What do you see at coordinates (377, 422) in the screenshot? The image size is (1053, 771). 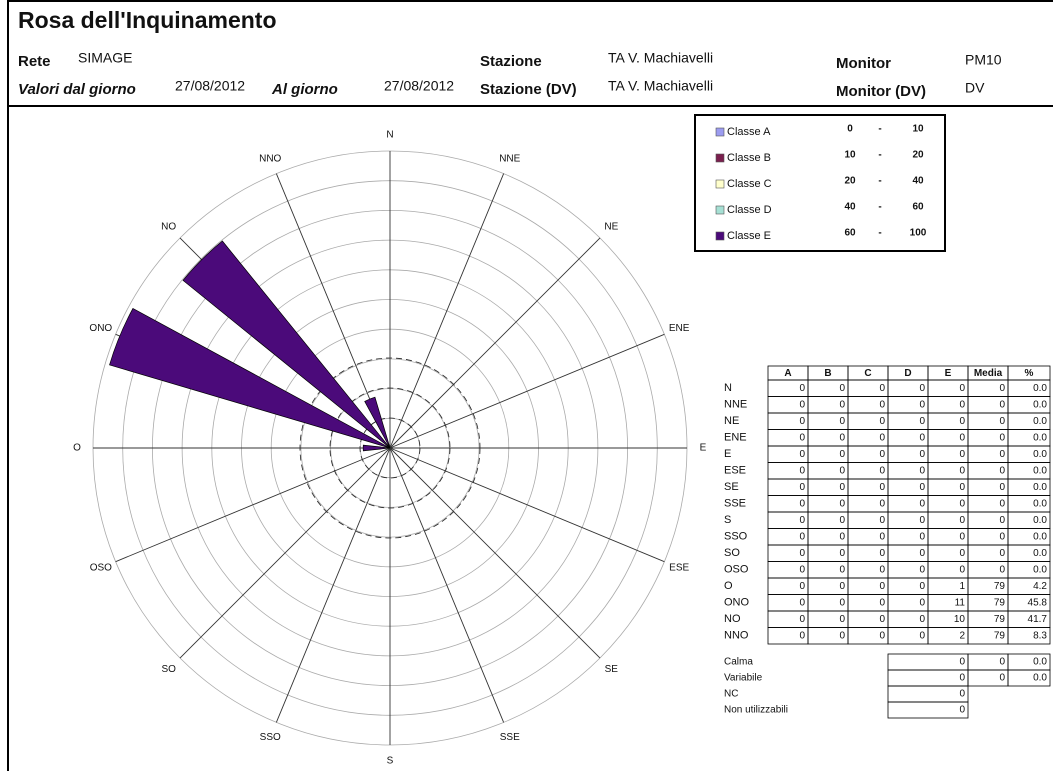 I see `wedge` at bounding box center [377, 422].